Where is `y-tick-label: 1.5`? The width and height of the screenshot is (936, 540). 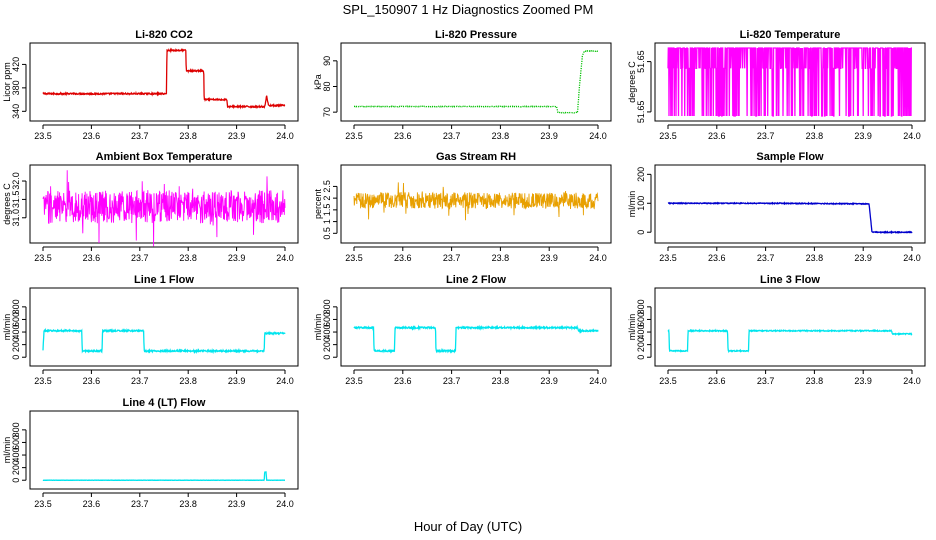
y-tick-label: 1.5 is located at coordinates (327, 210).